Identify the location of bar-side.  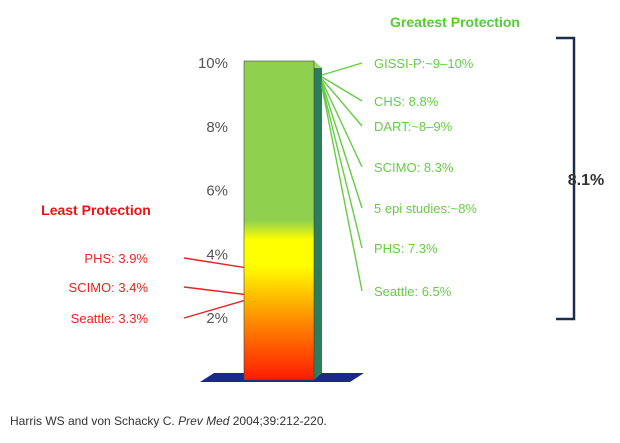
(318, 220).